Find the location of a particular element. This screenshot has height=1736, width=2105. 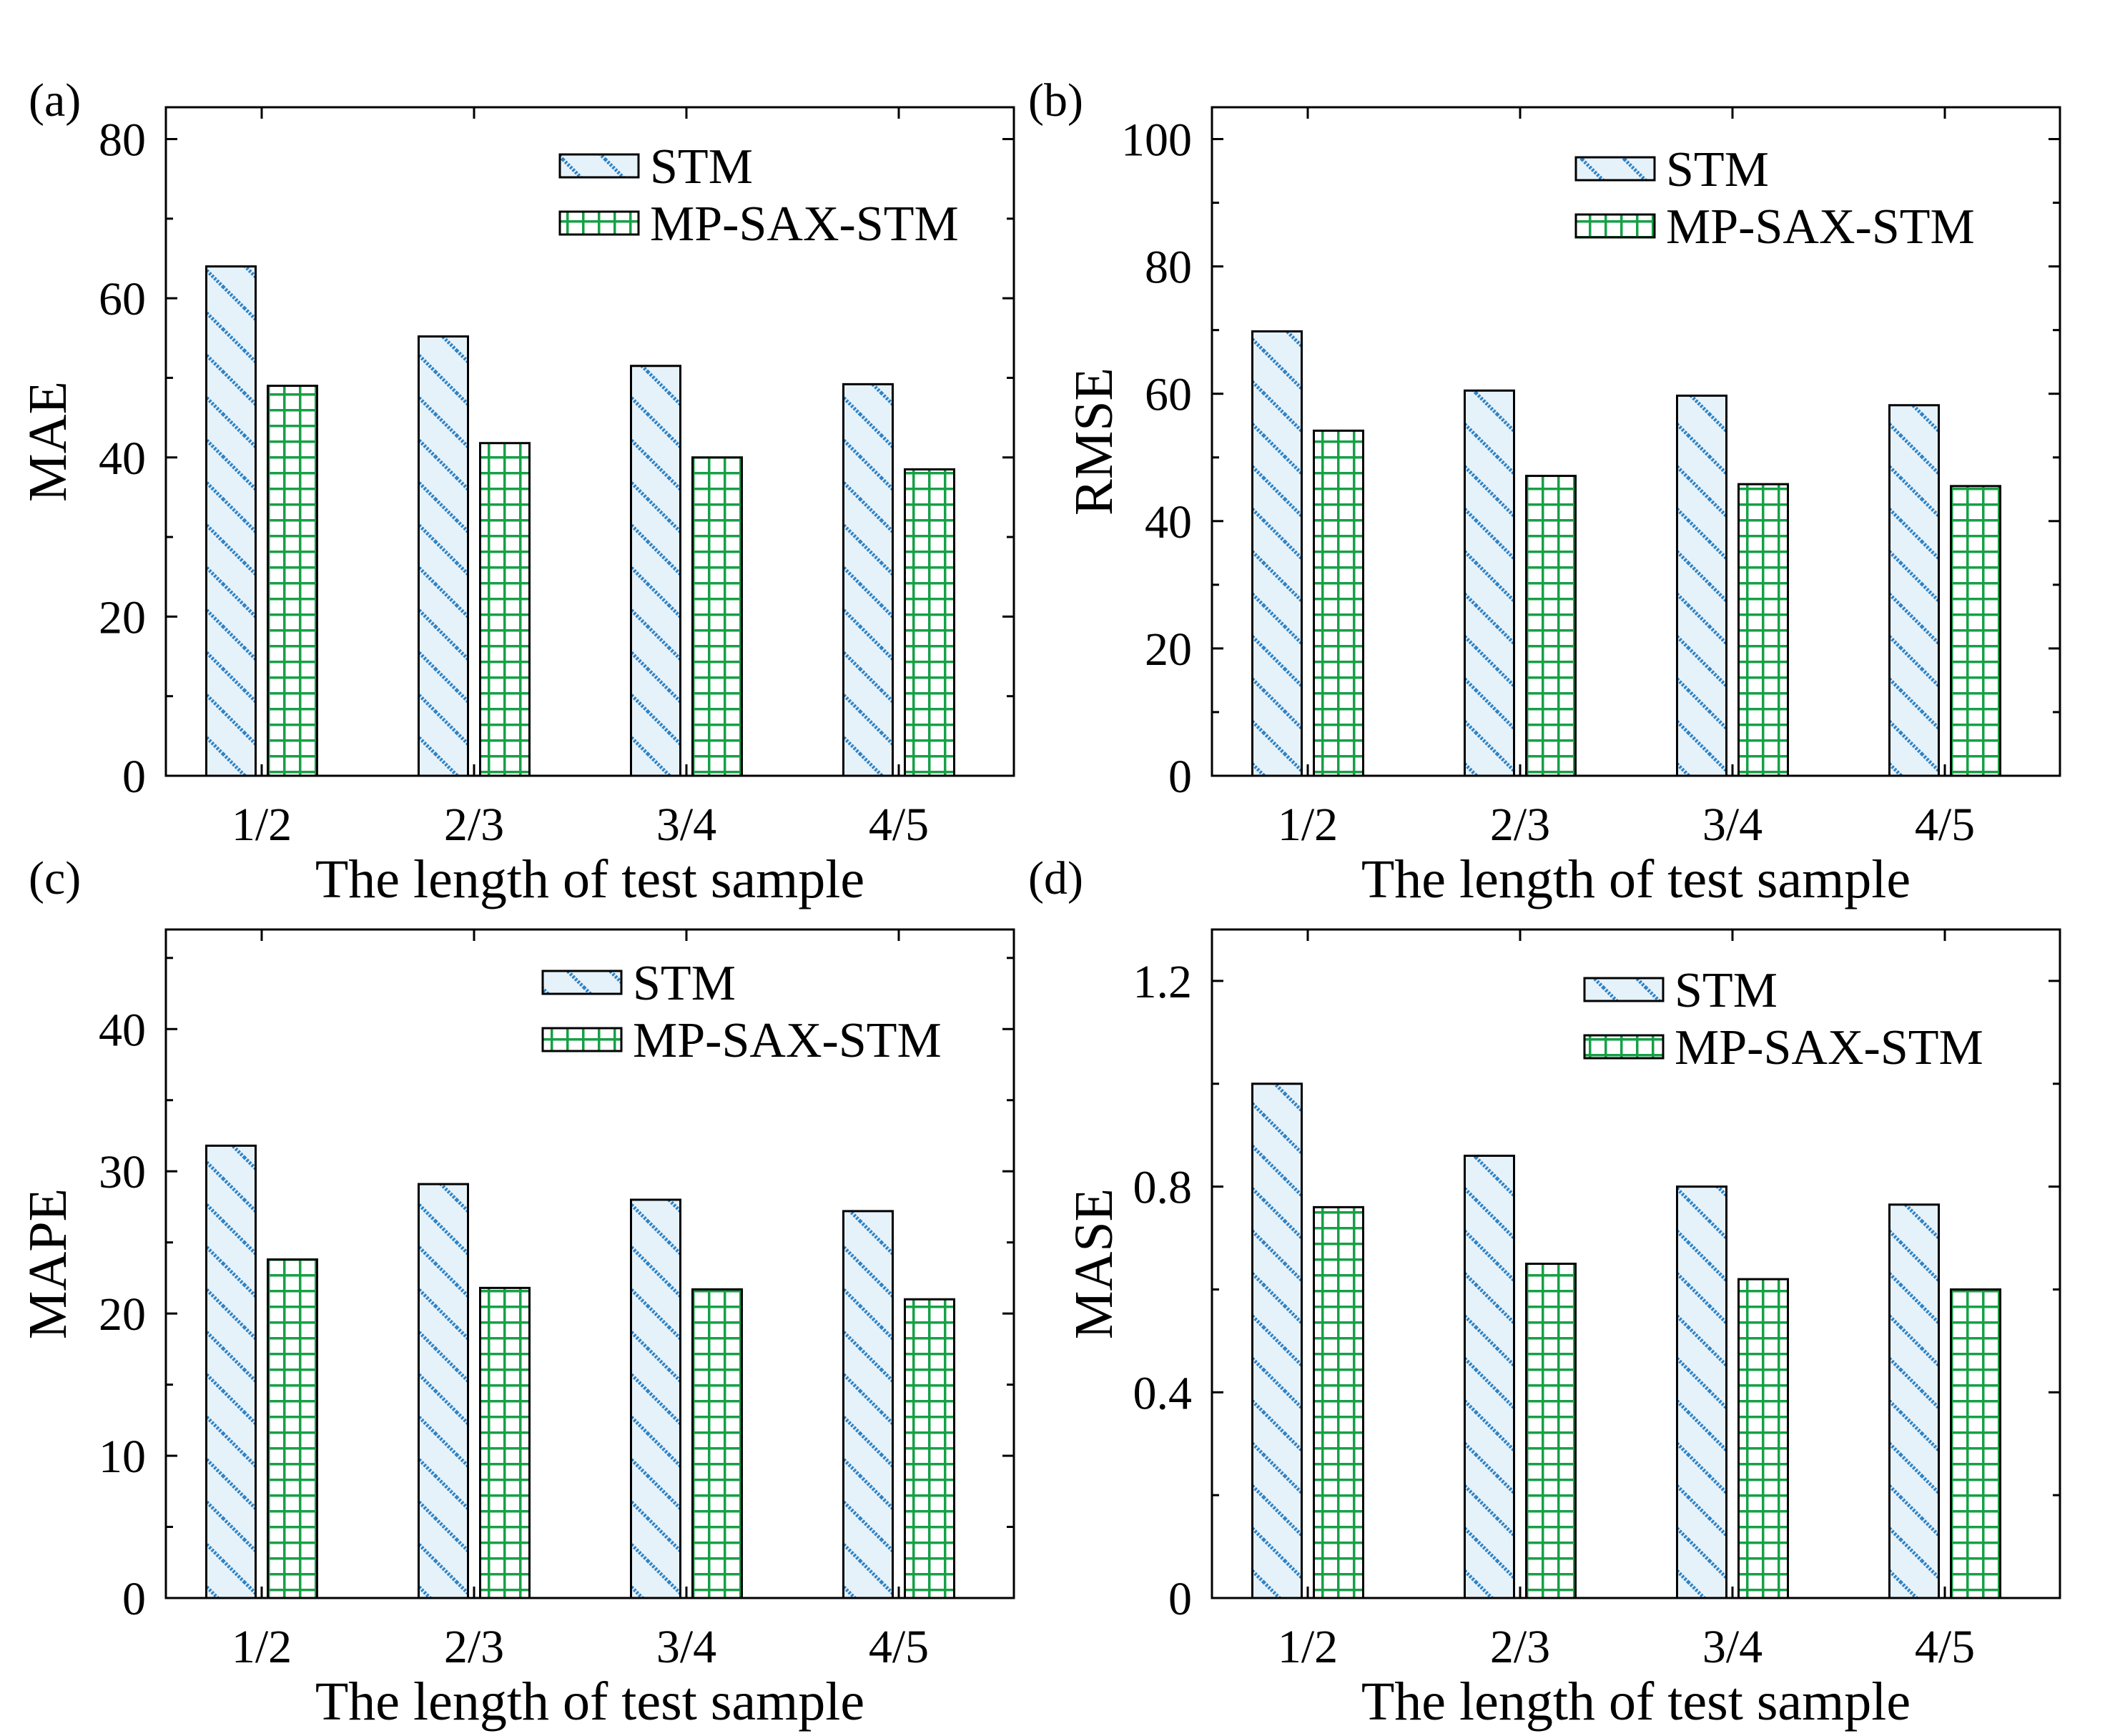

y-tick-label: 40 is located at coordinates (1168, 522).